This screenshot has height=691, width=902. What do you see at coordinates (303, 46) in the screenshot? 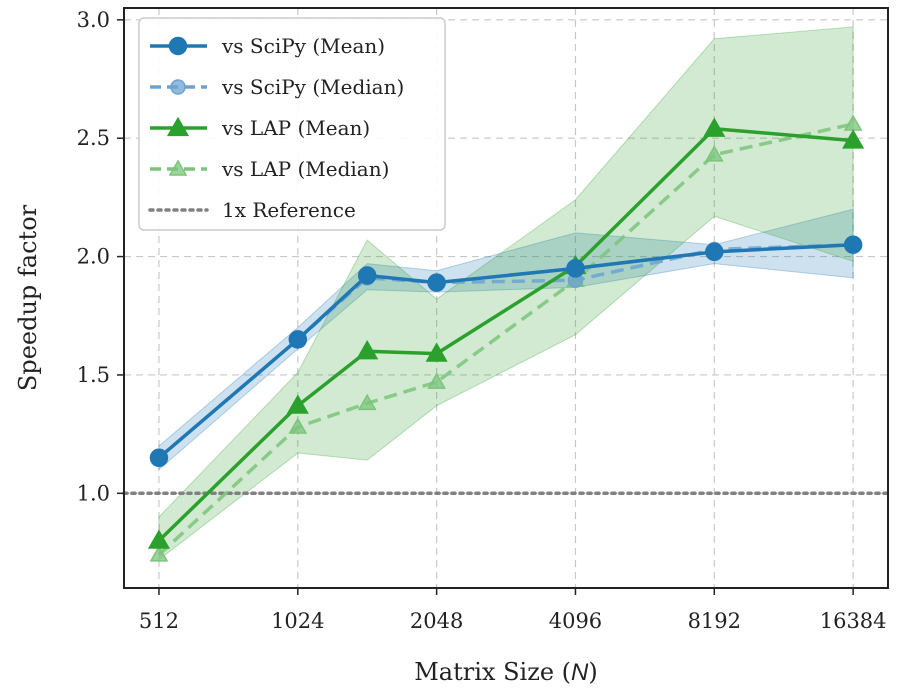
I see `legend-label: vs SciPy (Mean)` at bounding box center [303, 46].